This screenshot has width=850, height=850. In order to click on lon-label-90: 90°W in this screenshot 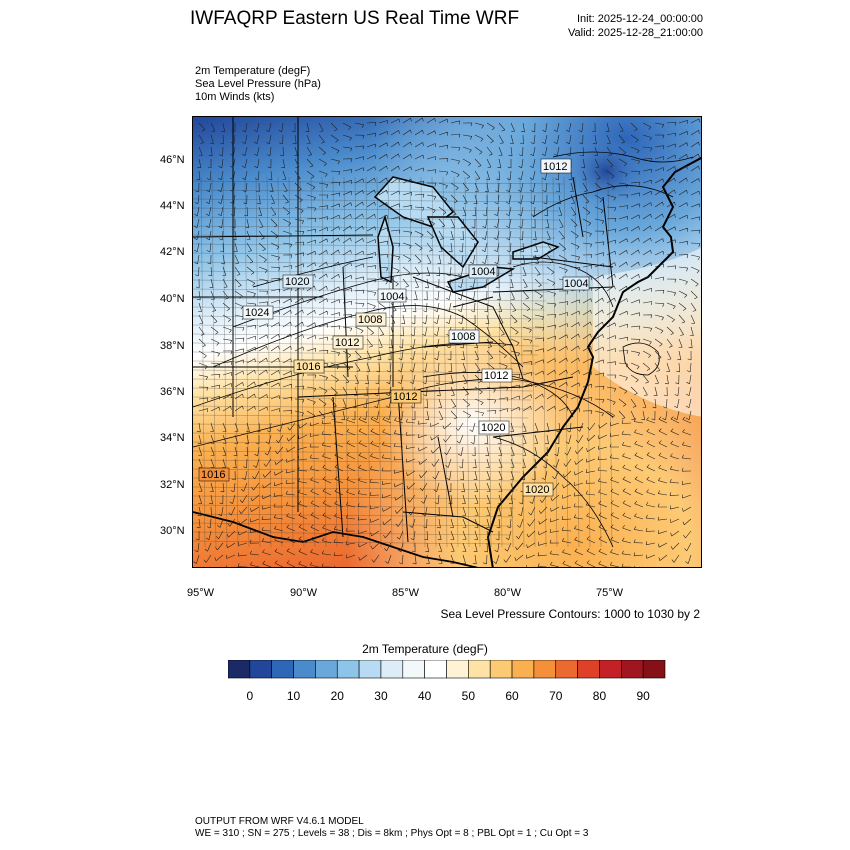, I will do `click(304, 593)`.